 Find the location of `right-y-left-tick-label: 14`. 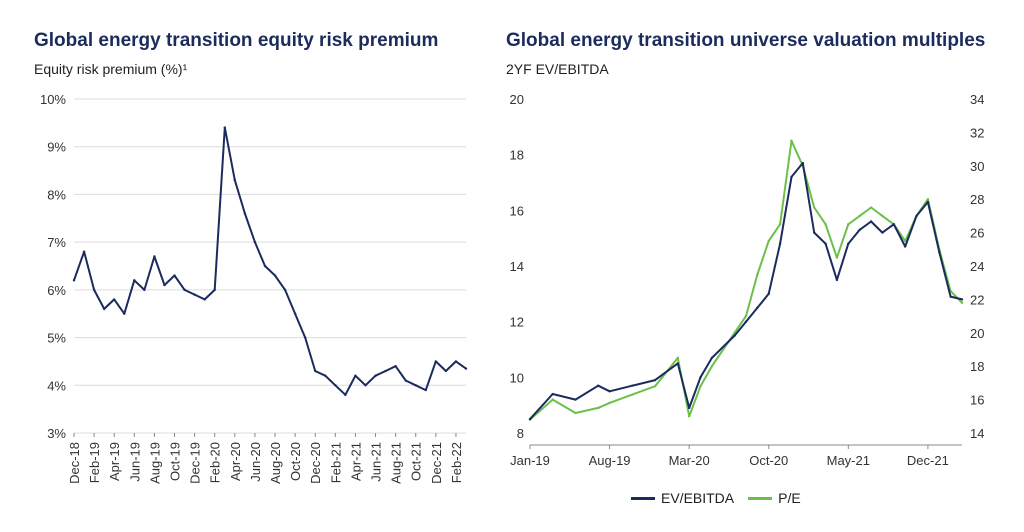

right-y-left-tick-label: 14 is located at coordinates (517, 266).